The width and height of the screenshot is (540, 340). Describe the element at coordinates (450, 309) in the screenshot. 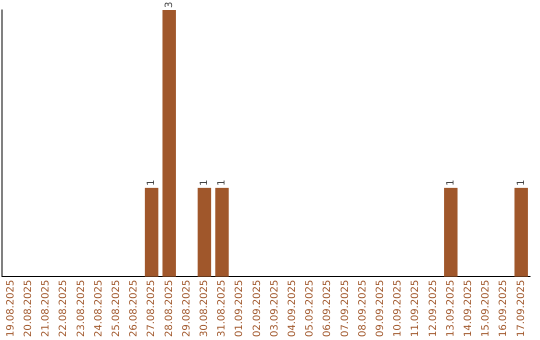

I see `x-tick-label: 13.09.2025` at that location.